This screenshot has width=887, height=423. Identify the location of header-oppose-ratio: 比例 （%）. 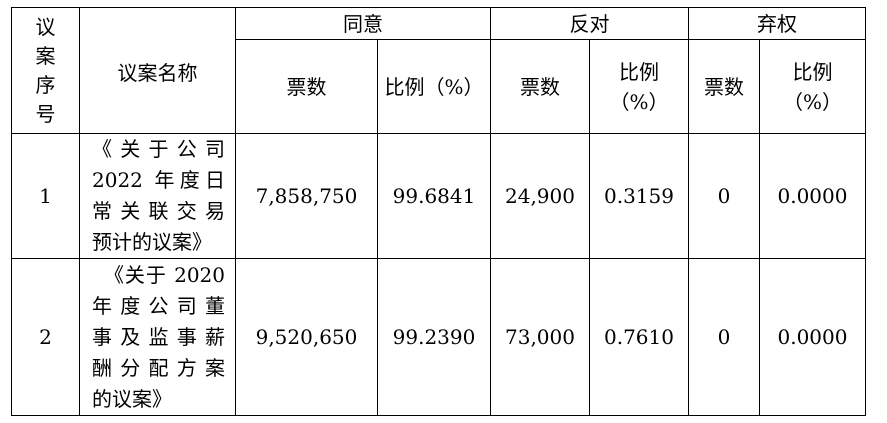
(639, 86).